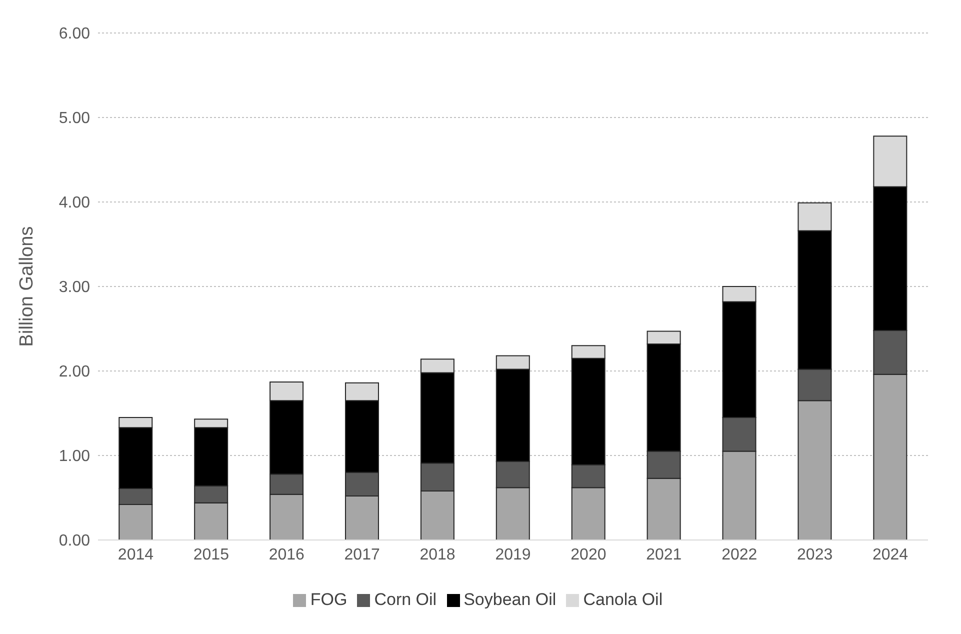  I want to click on y-tick-label: 6.00, so click(74, 34).